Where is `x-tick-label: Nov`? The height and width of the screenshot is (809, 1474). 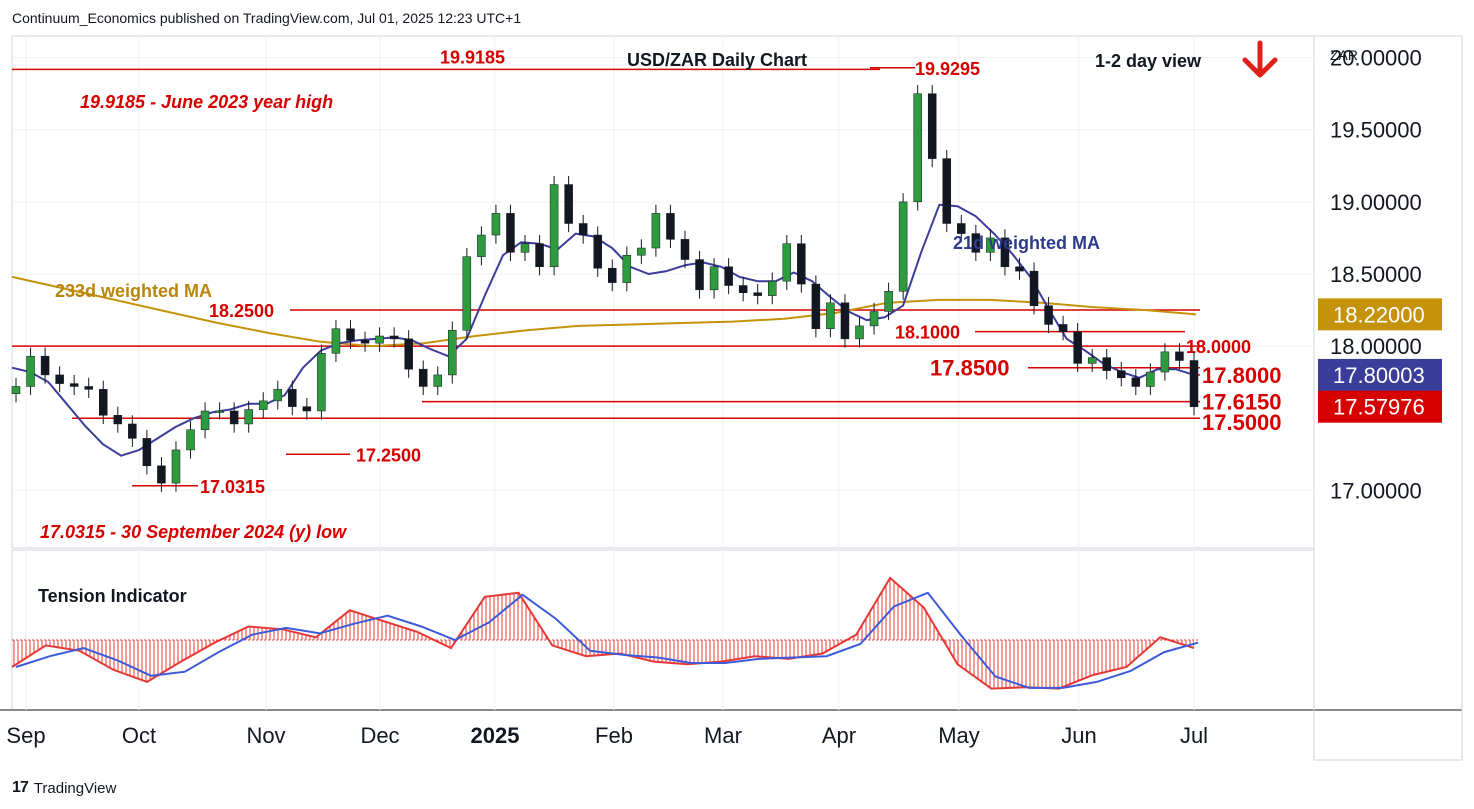 x-tick-label: Nov is located at coordinates (265, 735).